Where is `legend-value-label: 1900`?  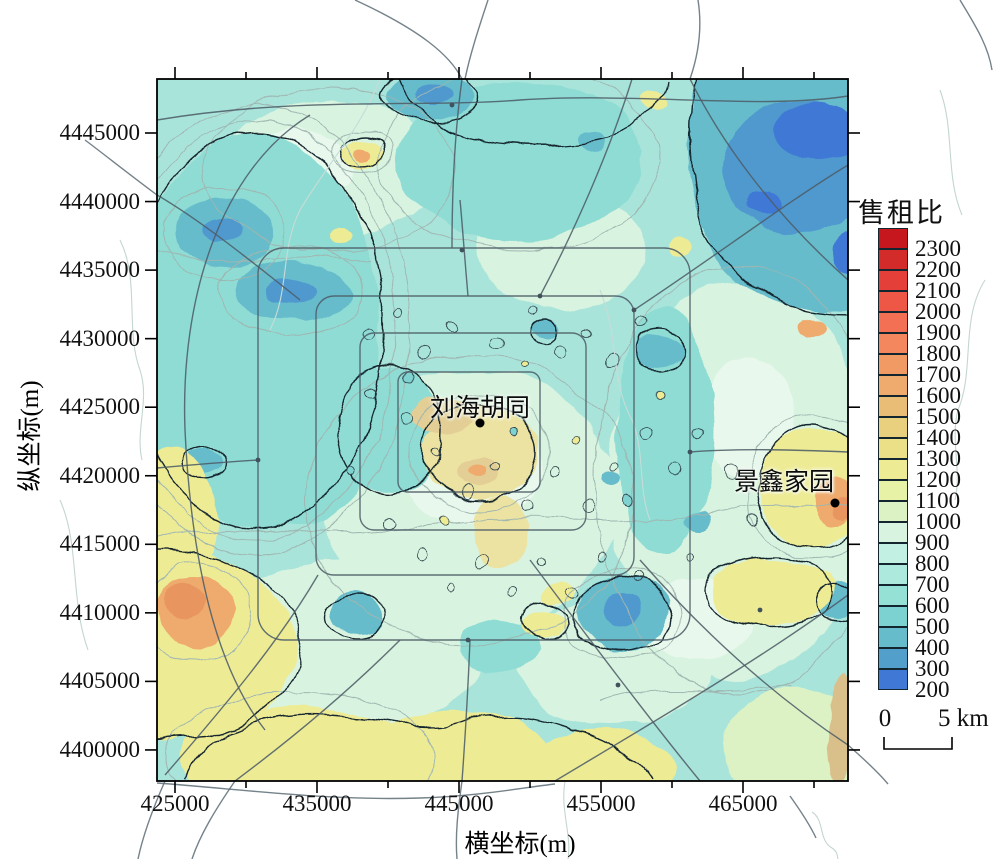
legend-value-label: 1900 is located at coordinates (938, 332).